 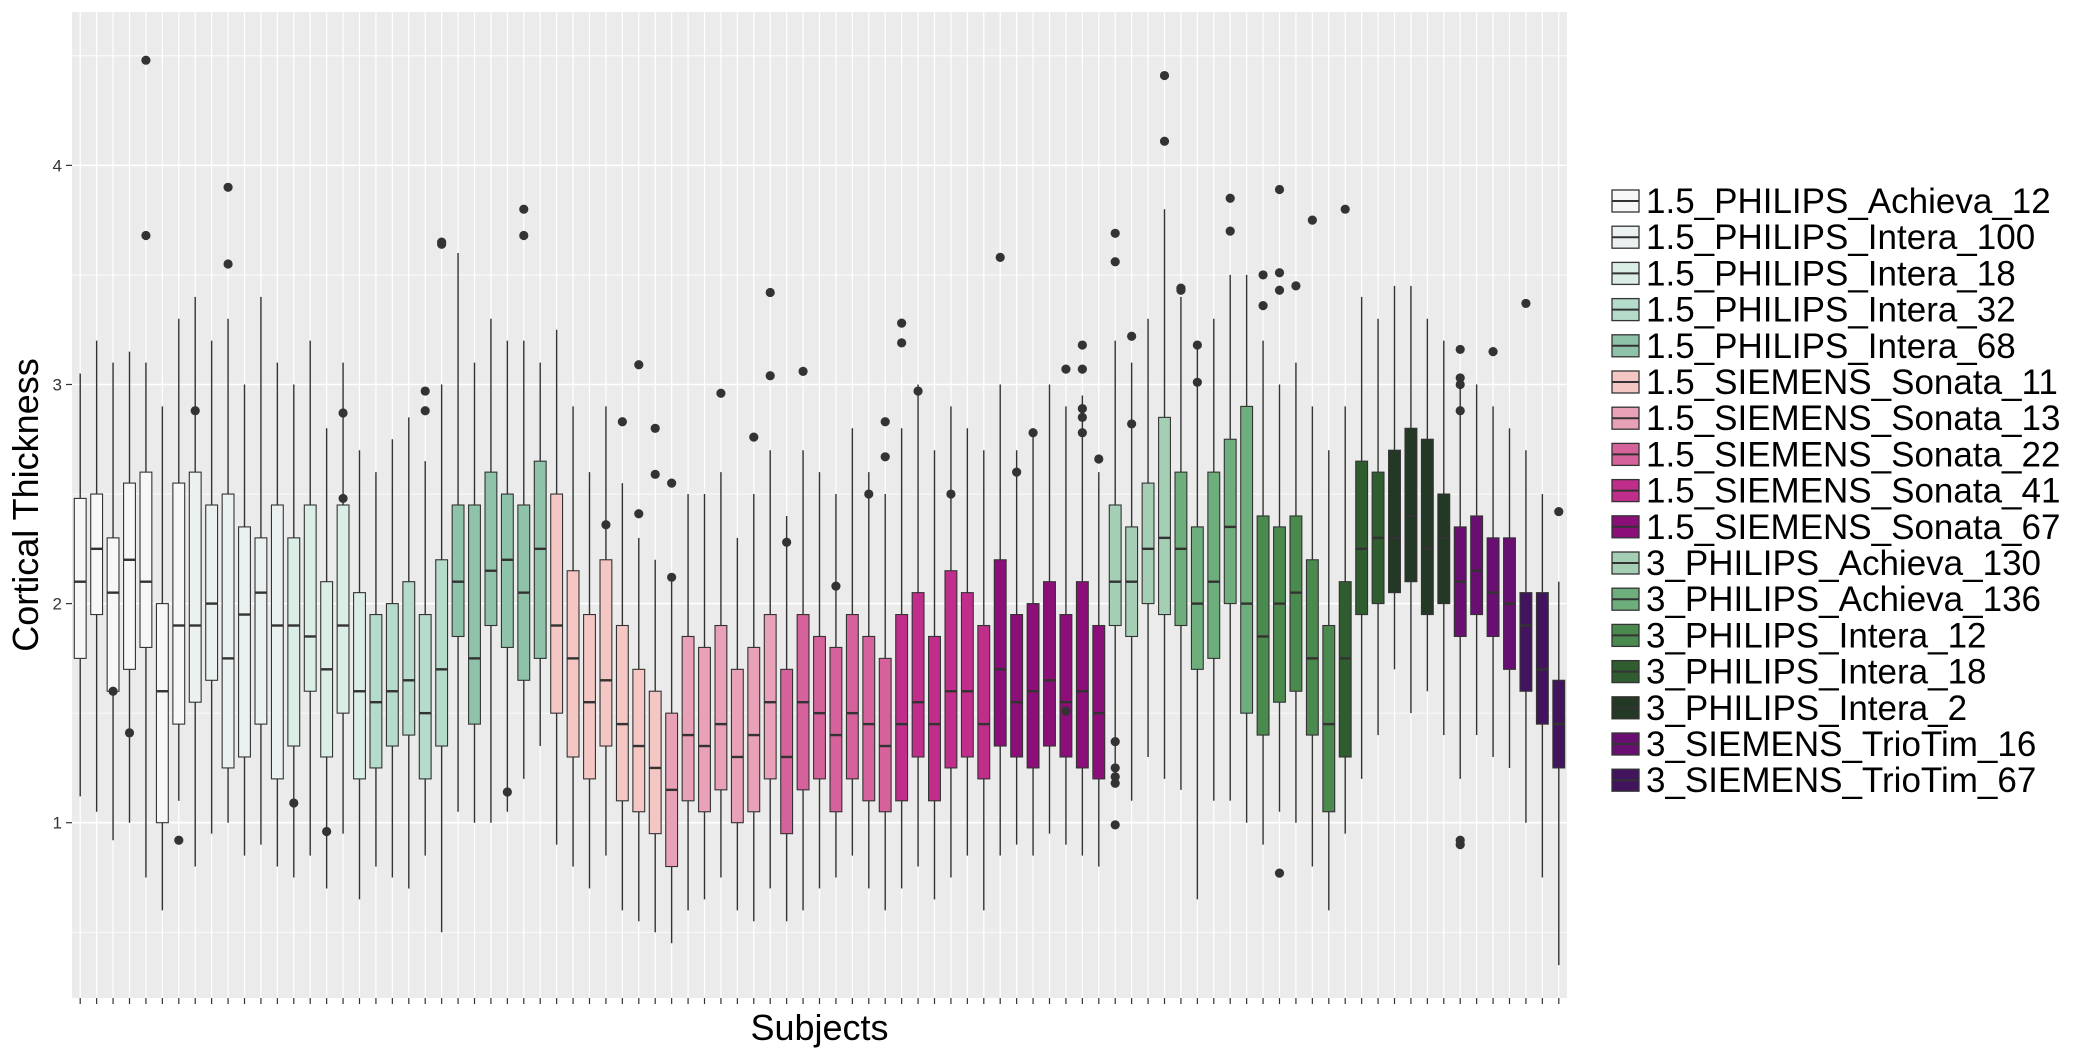 I want to click on legend-label: 3_PHILIPS_Intera_12, so click(x=1816, y=635).